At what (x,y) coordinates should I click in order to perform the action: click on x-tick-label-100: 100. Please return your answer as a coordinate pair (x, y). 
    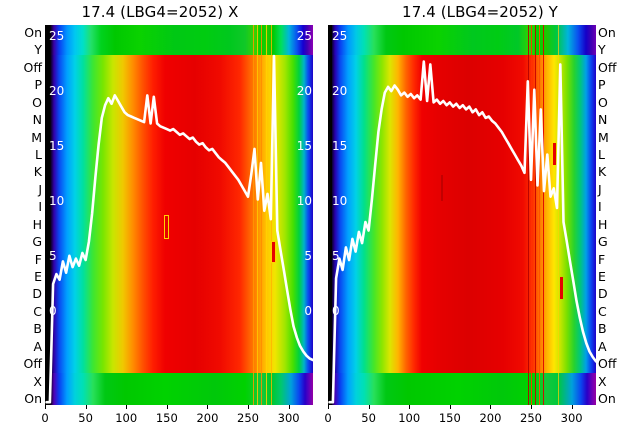
    Looking at the image, I should click on (126, 418).